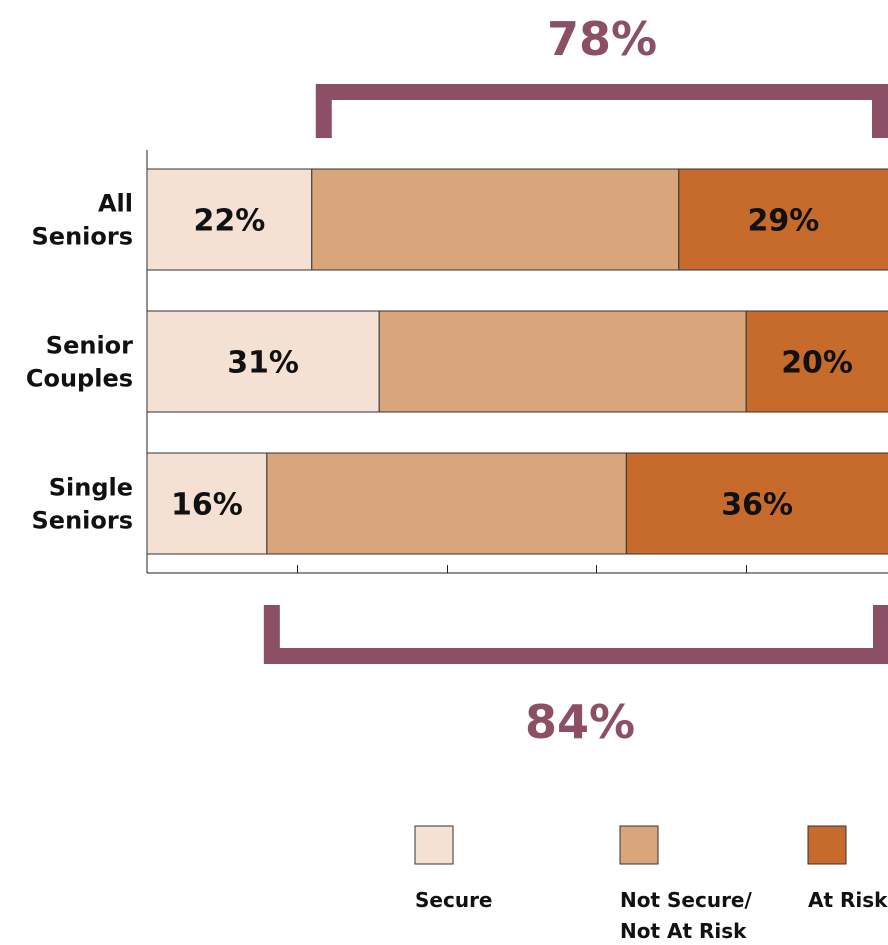 This screenshot has width=888, height=945. Describe the element at coordinates (575, 634) in the screenshot. I see `bracket-bottom` at that location.